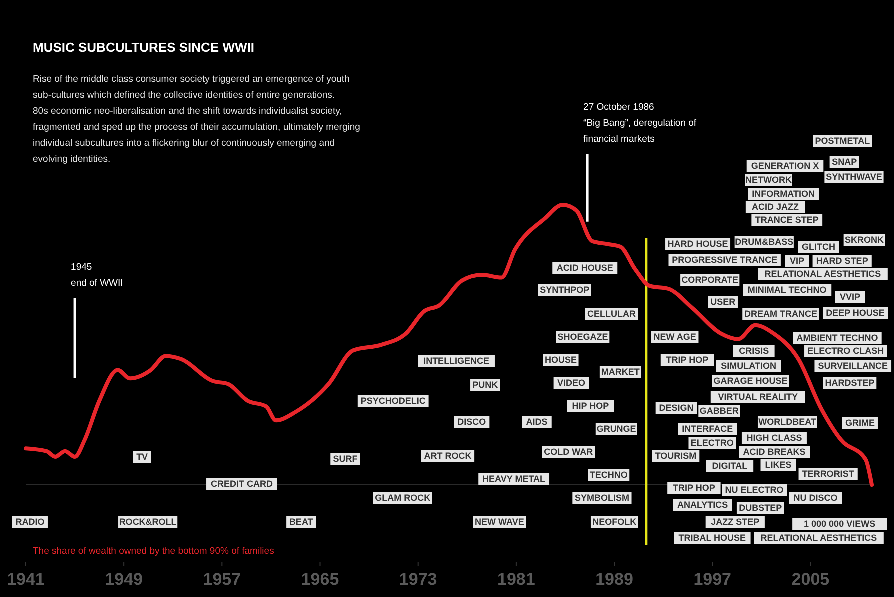 The width and height of the screenshot is (894, 597). What do you see at coordinates (345, 459) in the screenshot?
I see `annotation: SURF` at bounding box center [345, 459].